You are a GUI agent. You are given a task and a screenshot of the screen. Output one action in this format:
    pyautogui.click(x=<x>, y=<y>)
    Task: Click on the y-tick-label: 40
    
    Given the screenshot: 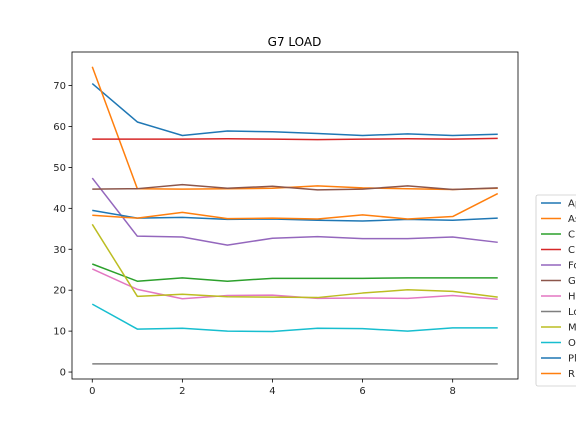 What is the action you would take?
    pyautogui.click(x=59, y=209)
    